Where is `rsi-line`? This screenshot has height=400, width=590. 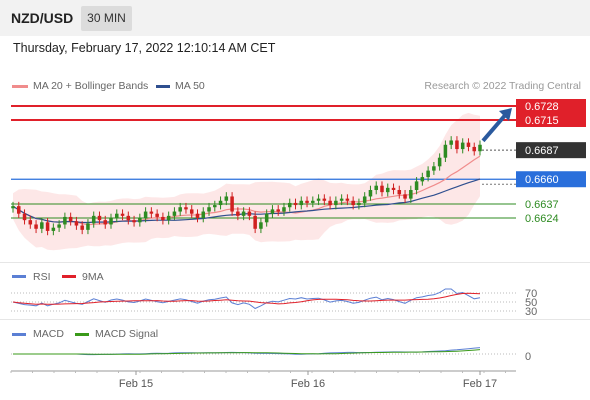 rsi-line is located at coordinates (246, 299).